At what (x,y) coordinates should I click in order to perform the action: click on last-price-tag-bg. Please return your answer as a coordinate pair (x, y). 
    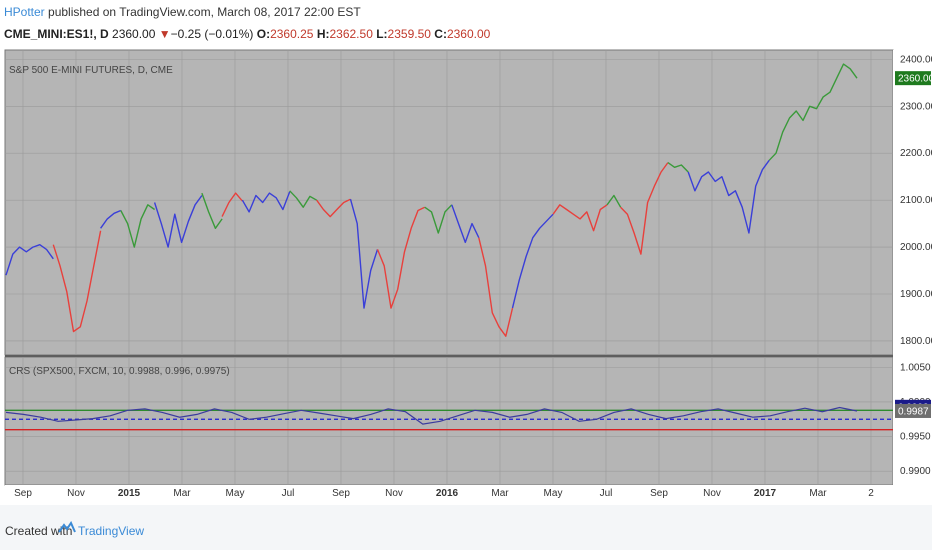
    Looking at the image, I should click on (913, 78).